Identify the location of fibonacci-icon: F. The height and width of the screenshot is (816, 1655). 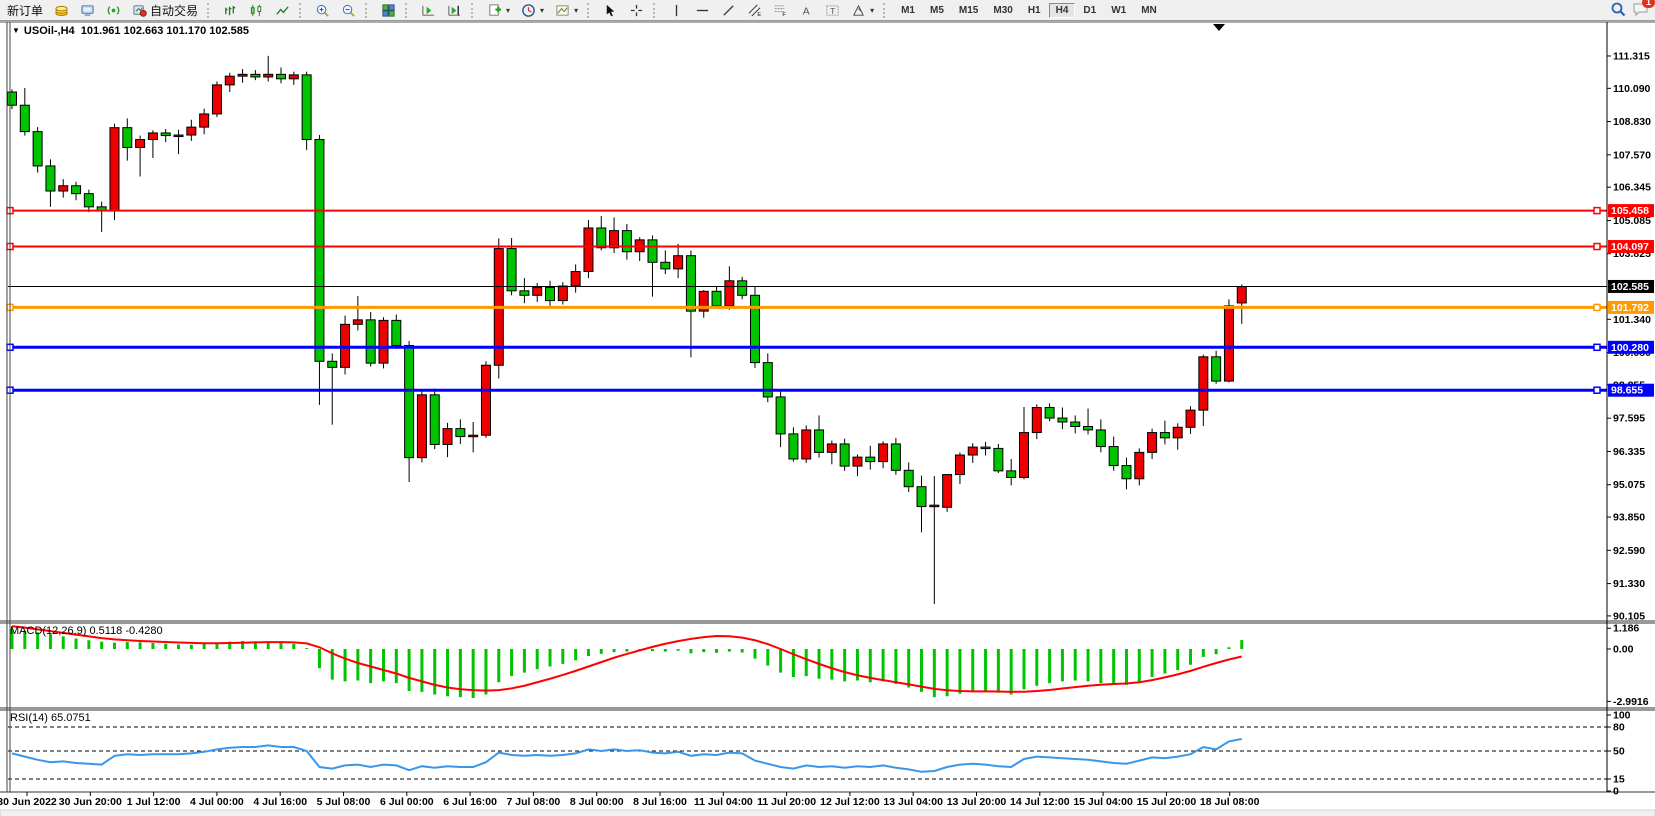
(780, 10).